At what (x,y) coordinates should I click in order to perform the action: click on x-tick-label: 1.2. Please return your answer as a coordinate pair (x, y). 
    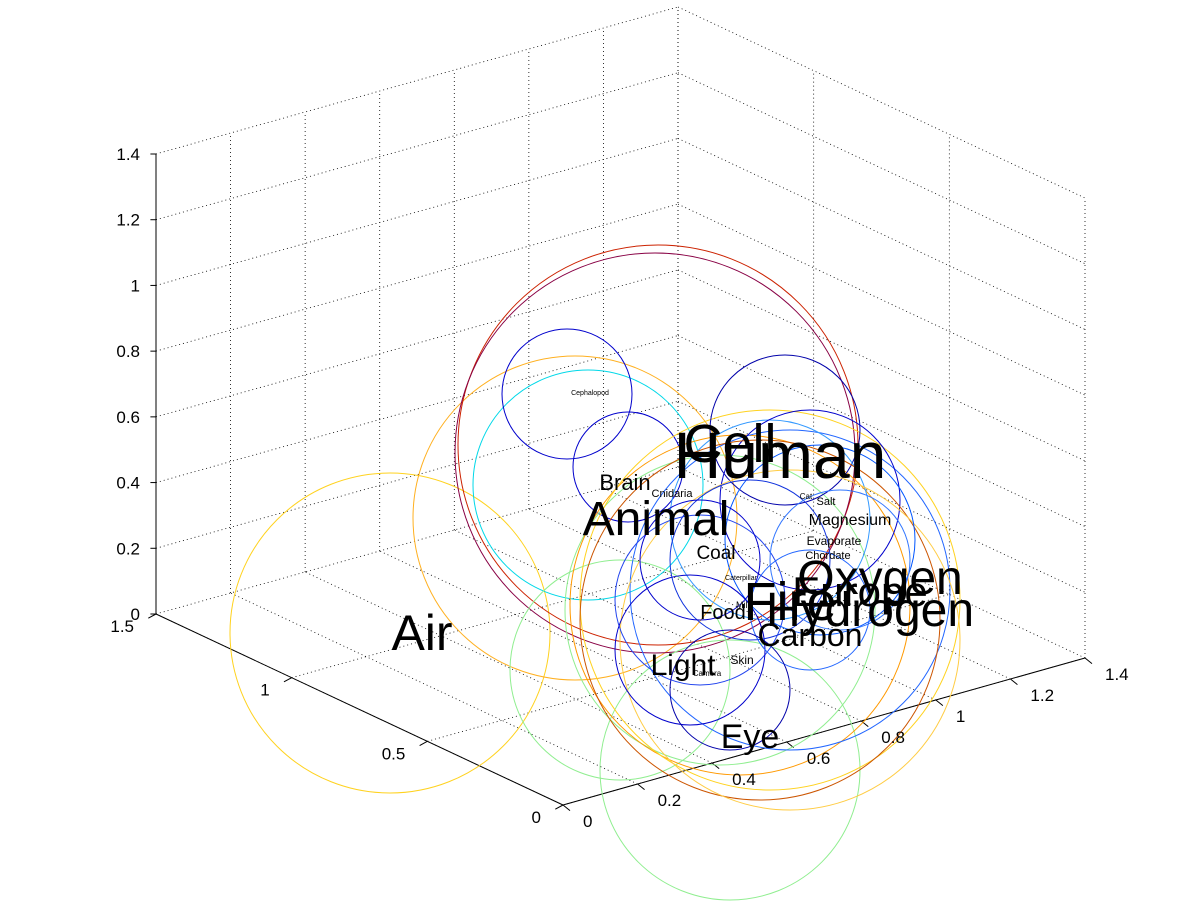
    Looking at the image, I should click on (1042, 695).